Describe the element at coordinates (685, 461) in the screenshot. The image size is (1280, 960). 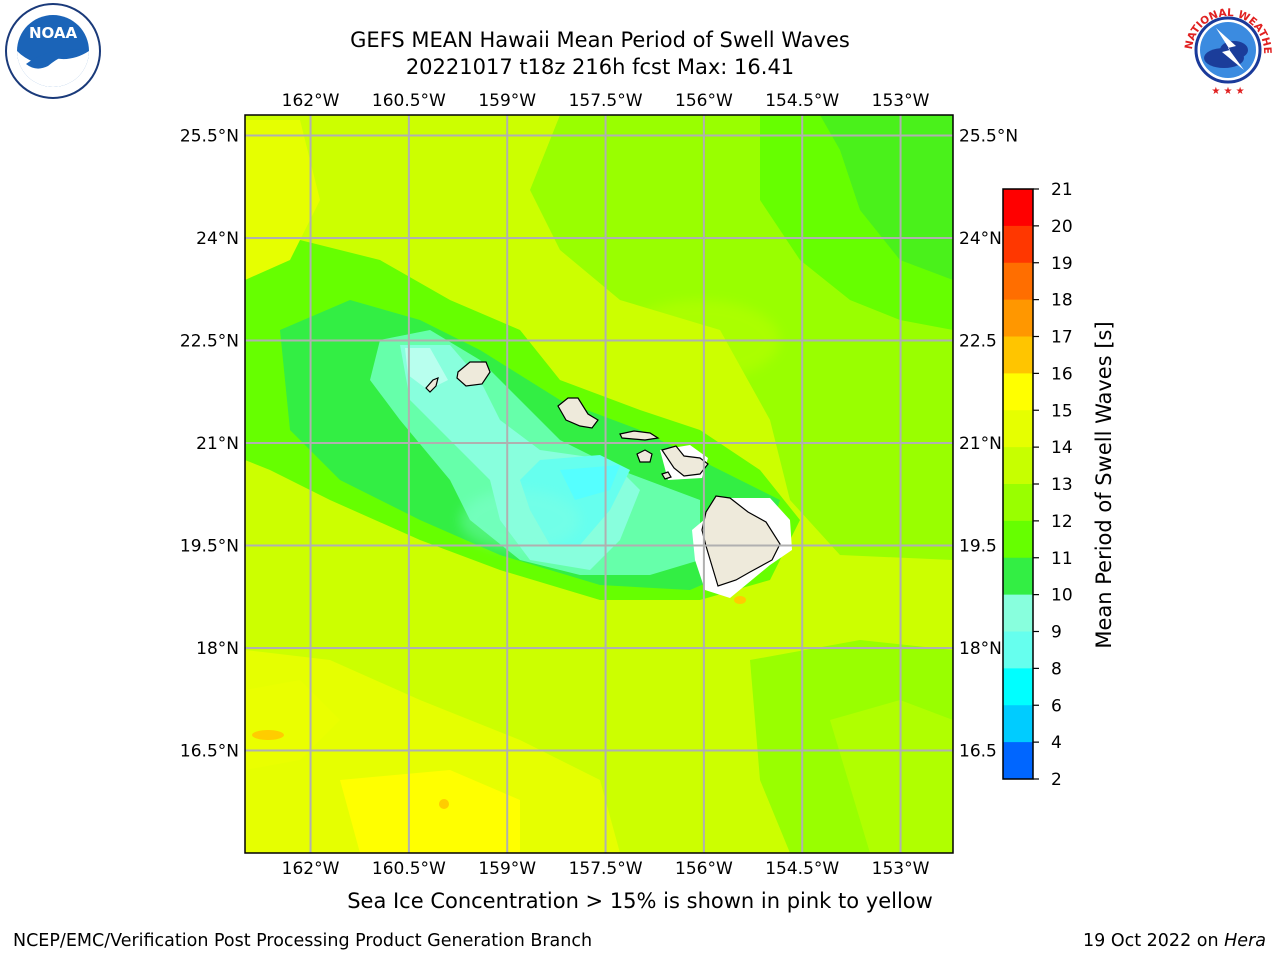
I see `island-maui` at that location.